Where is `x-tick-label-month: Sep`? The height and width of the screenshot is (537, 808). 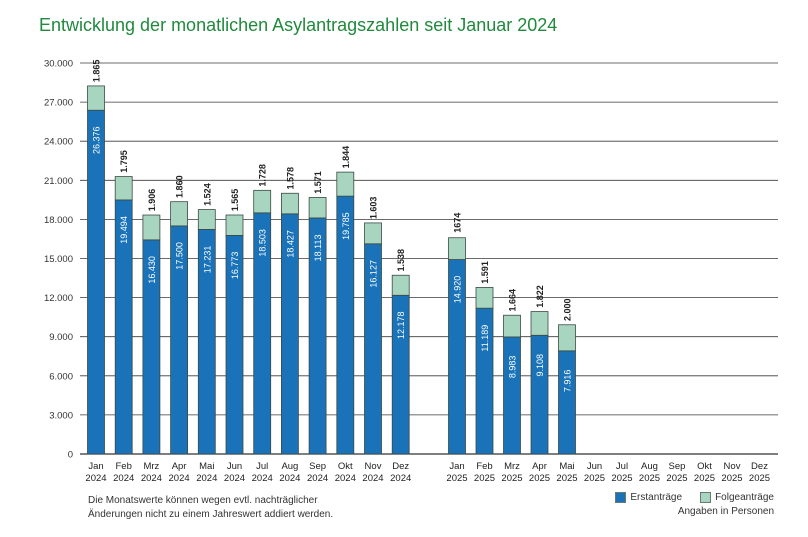 x-tick-label-month: Sep is located at coordinates (317, 466).